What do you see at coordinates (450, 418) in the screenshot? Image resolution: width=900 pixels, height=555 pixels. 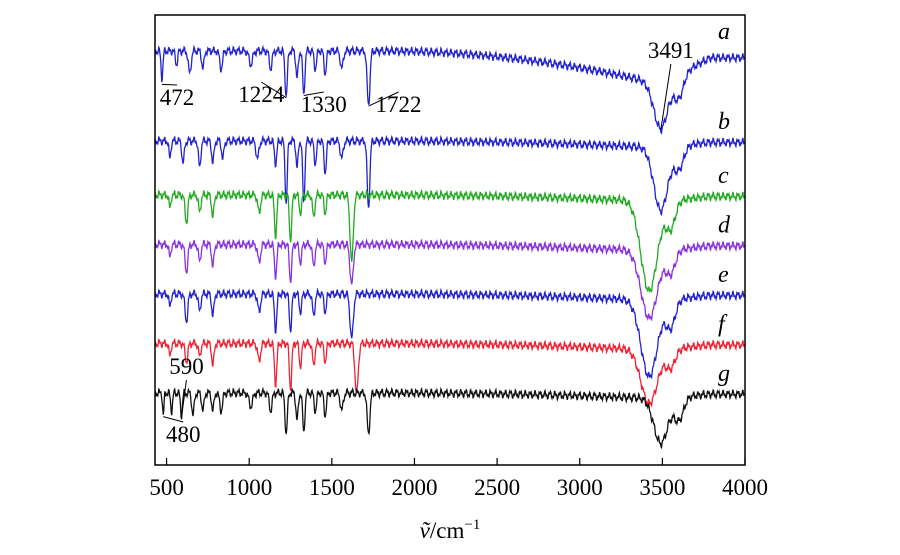 I see `spectrum-line-g` at bounding box center [450, 418].